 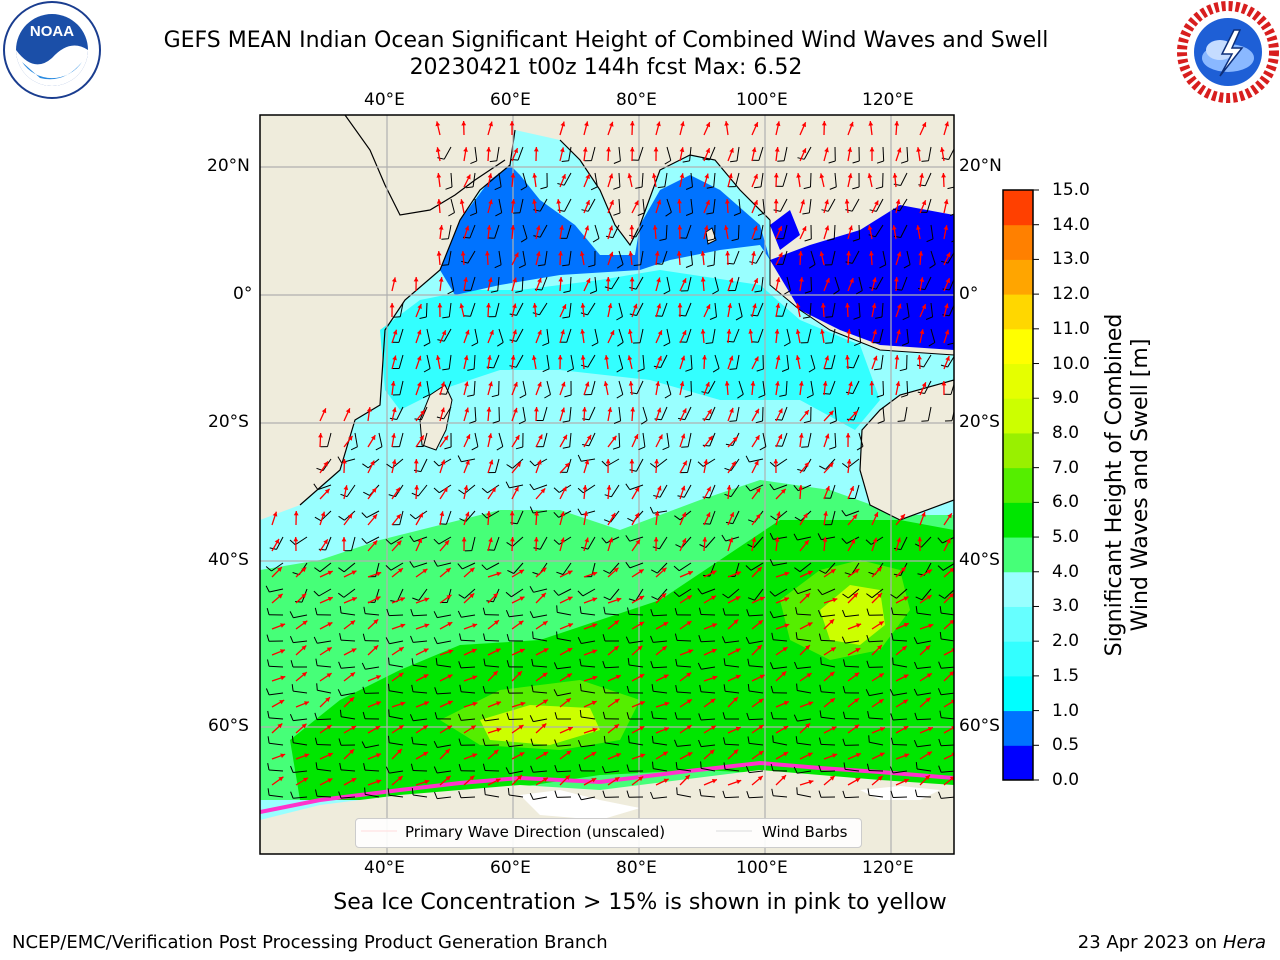 I want to click on colorbar-tick-label: 15.0, so click(x=1071, y=190).